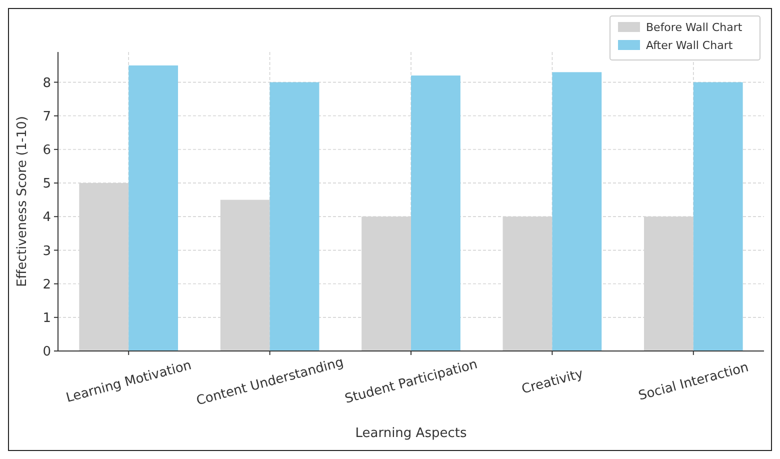 This screenshot has width=780, height=459. What do you see at coordinates (46, 284) in the screenshot?
I see `y-tick-label: 2` at bounding box center [46, 284].